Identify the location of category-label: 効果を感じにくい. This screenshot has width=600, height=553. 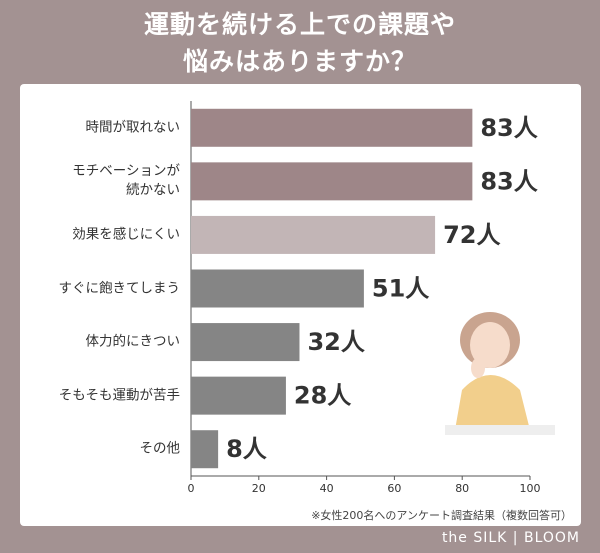
(126, 234).